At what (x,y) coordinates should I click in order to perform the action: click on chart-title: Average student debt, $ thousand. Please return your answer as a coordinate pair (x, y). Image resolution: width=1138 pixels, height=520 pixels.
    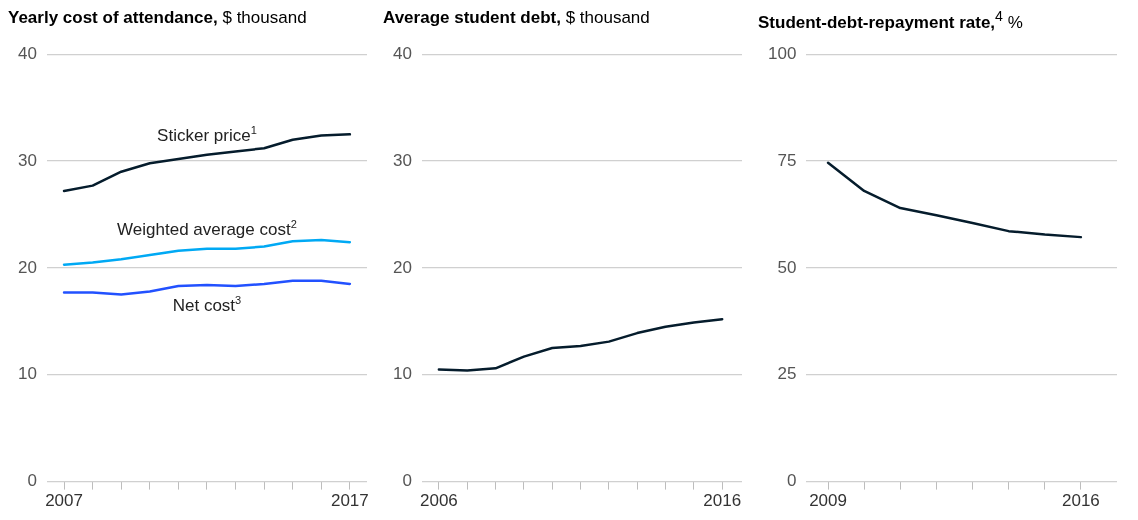
    Looking at the image, I should click on (516, 17).